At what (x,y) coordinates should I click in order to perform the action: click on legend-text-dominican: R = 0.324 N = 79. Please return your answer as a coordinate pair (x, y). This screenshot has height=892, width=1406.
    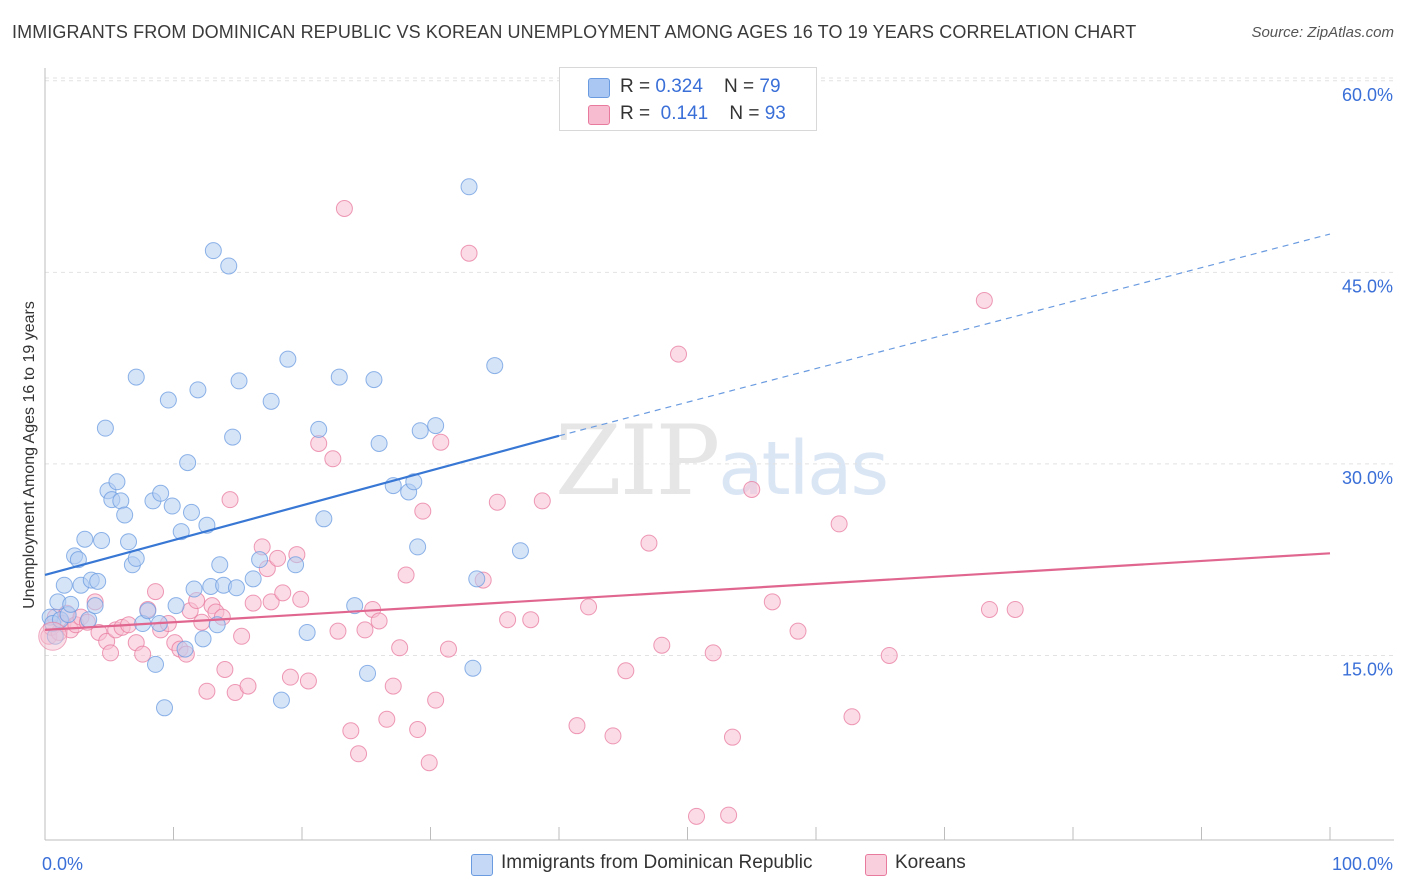
    Looking at the image, I should click on (700, 87).